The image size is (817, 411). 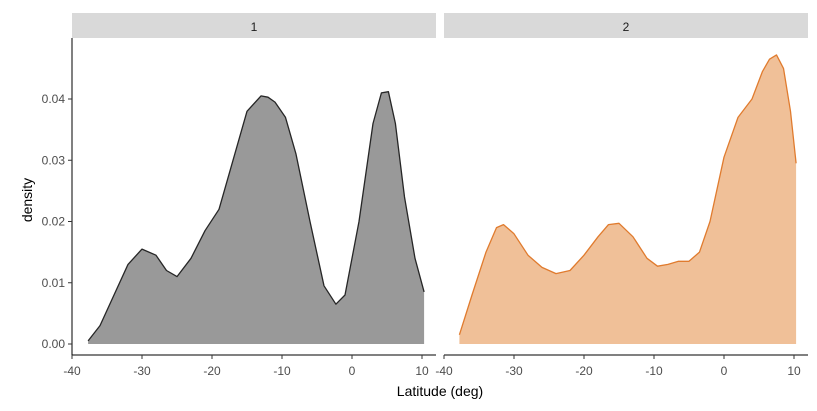 I want to click on y-axis-title: density, so click(x=27, y=200).